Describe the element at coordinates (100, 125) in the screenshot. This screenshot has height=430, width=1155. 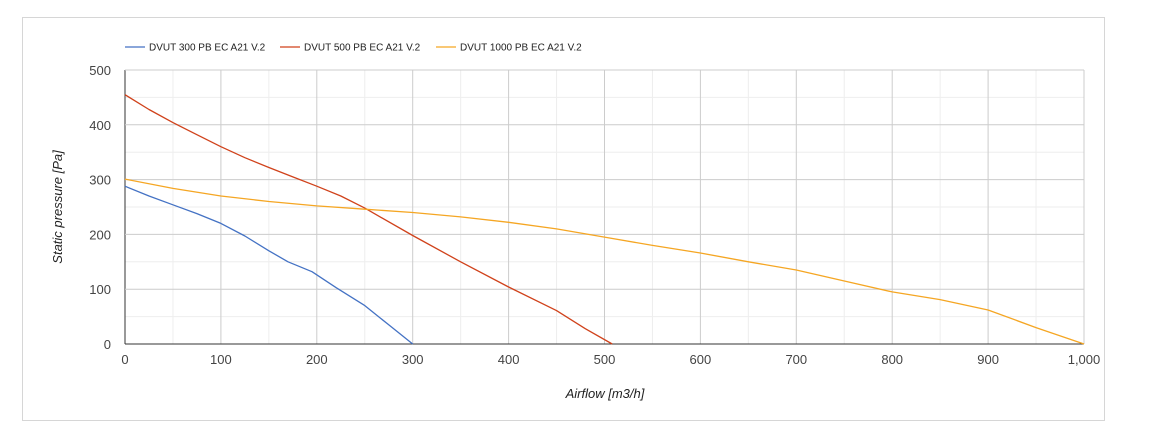
I see `y-tick-label: 400` at that location.